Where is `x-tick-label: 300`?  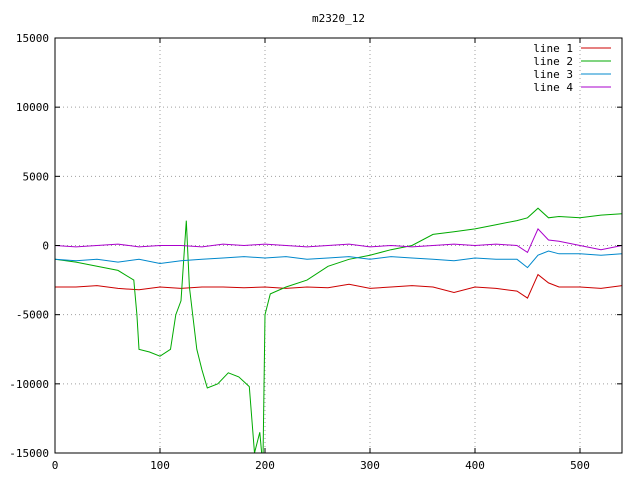
x-tick-label: 300 is located at coordinates (370, 465).